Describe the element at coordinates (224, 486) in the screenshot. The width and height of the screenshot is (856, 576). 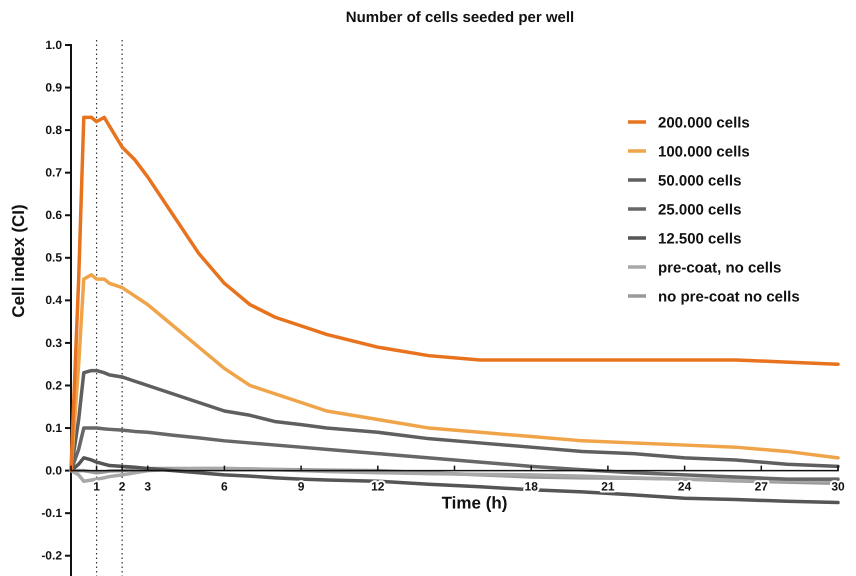
I see `x-tick-label: 6` at that location.